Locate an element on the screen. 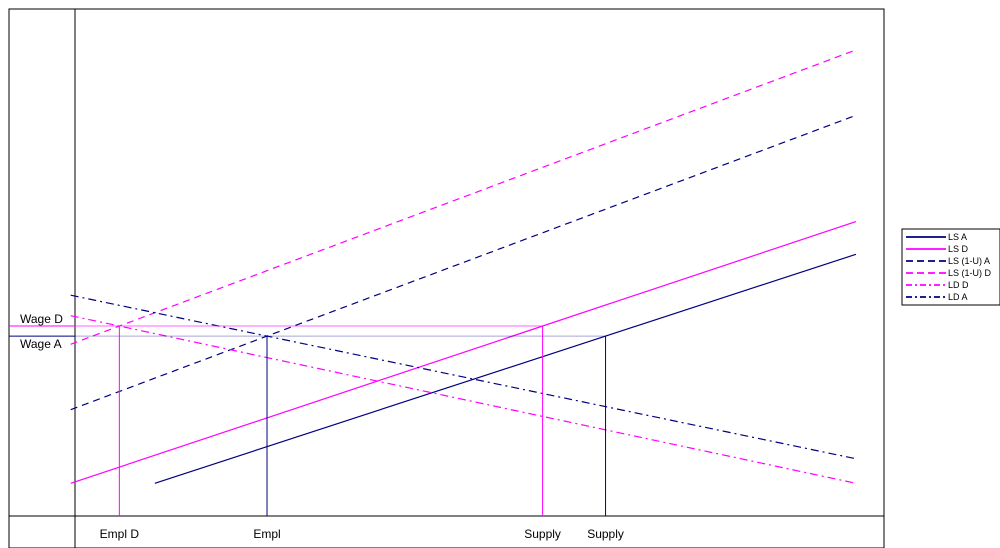  legend-label-ls-a: LS A is located at coordinates (957, 237).